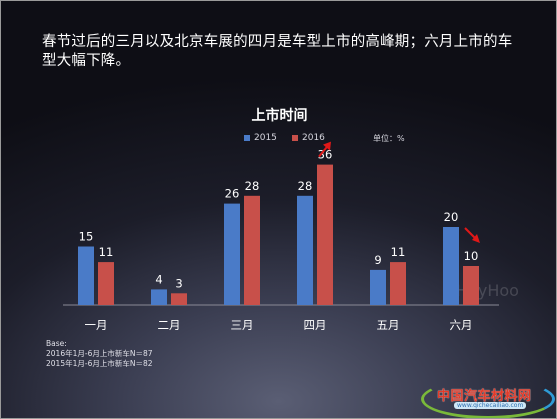 Image resolution: width=557 pixels, height=419 pixels. What do you see at coordinates (169, 325) in the screenshot?
I see `category-label-2: 二月` at bounding box center [169, 325].